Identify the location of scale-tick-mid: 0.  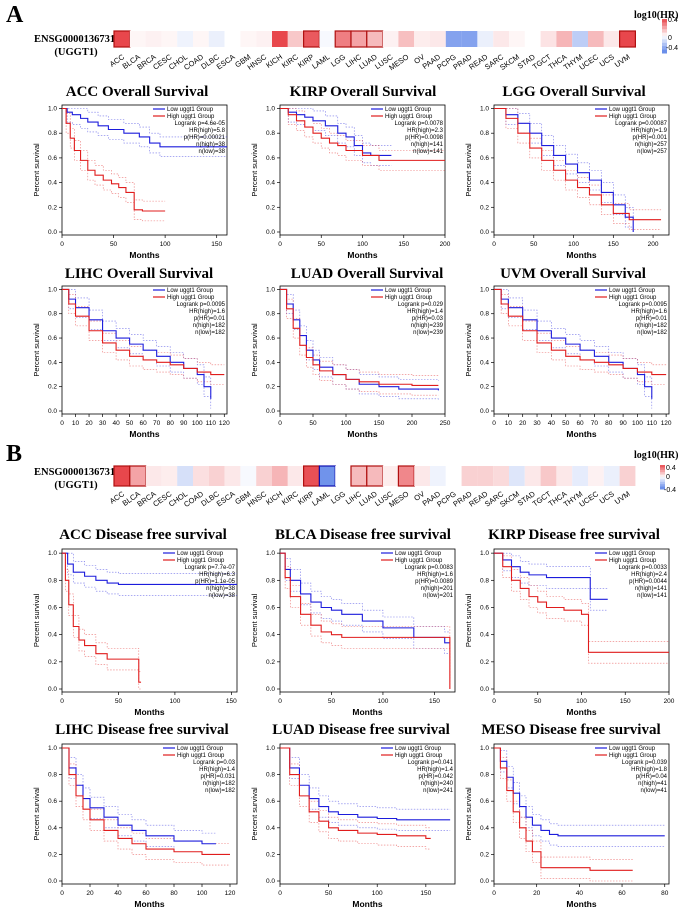
(668, 477).